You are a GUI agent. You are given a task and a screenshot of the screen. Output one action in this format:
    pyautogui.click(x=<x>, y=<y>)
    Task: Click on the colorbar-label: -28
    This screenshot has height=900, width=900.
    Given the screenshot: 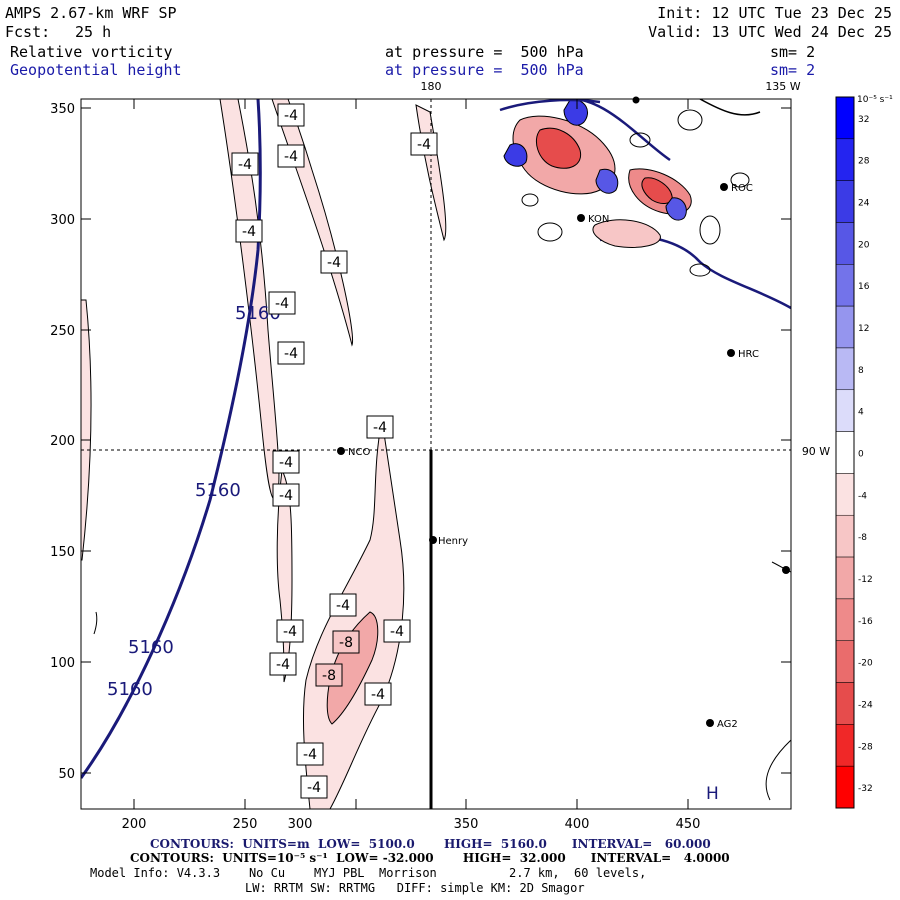 What is the action you would take?
    pyautogui.click(x=865, y=747)
    